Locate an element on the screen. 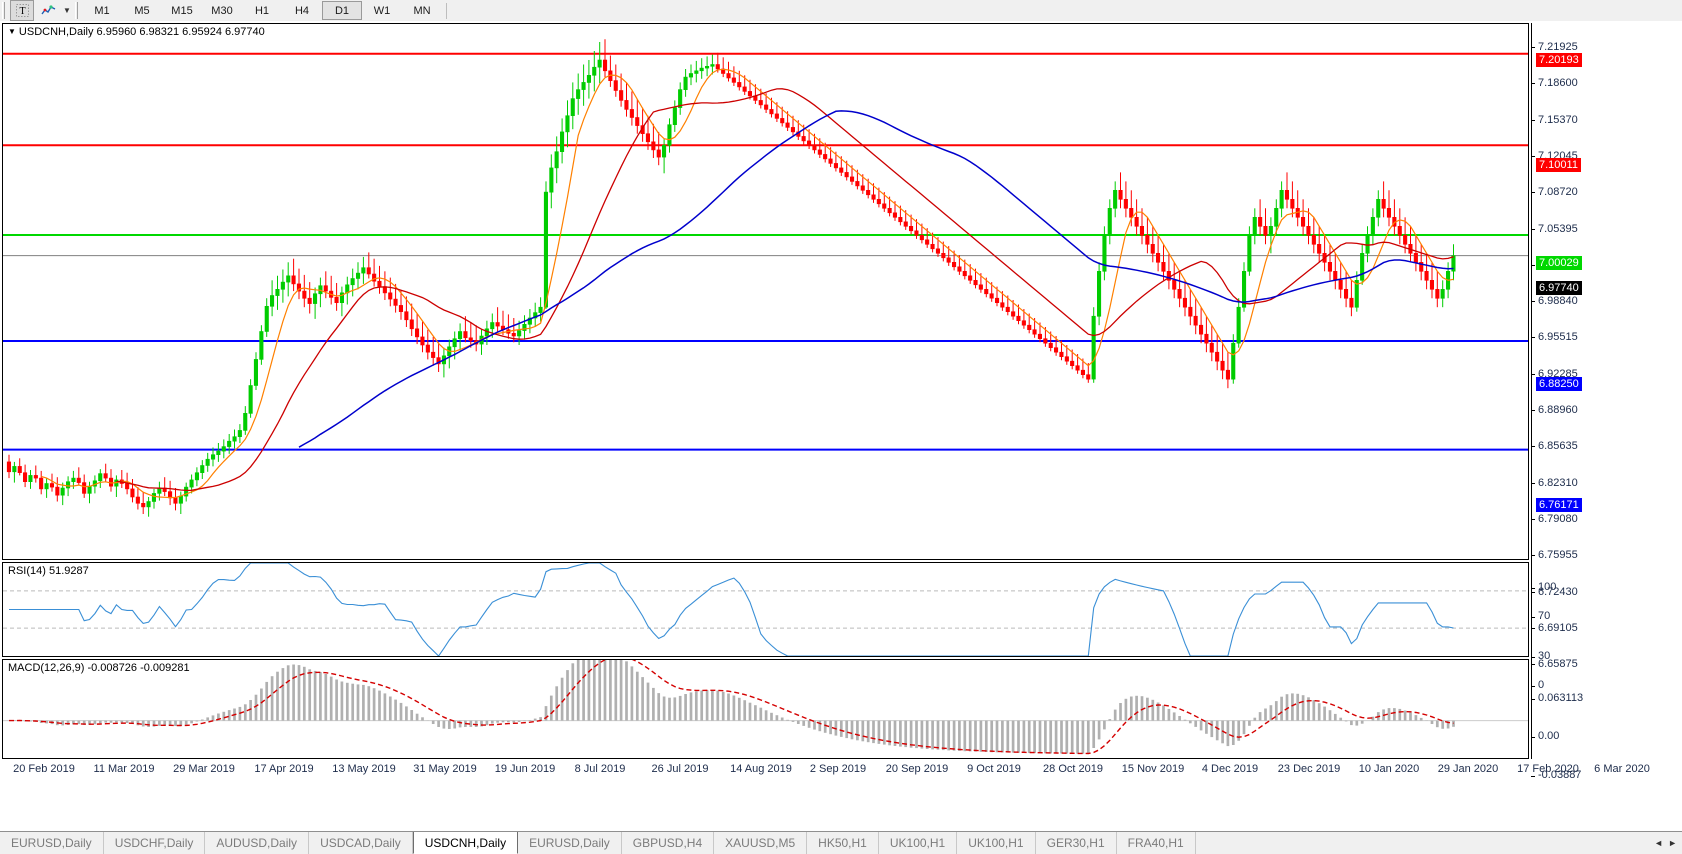 The height and width of the screenshot is (854, 1682). price-tick-label: 6.69105 is located at coordinates (1558, 628).